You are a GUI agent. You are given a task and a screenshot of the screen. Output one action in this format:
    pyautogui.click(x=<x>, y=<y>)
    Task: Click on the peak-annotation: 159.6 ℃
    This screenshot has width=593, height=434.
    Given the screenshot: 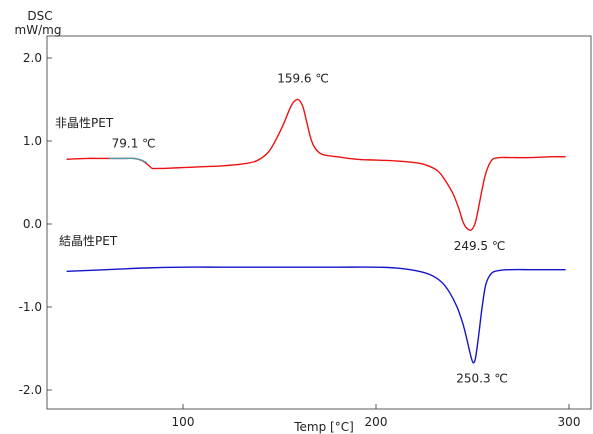 What is the action you would take?
    pyautogui.click(x=303, y=79)
    